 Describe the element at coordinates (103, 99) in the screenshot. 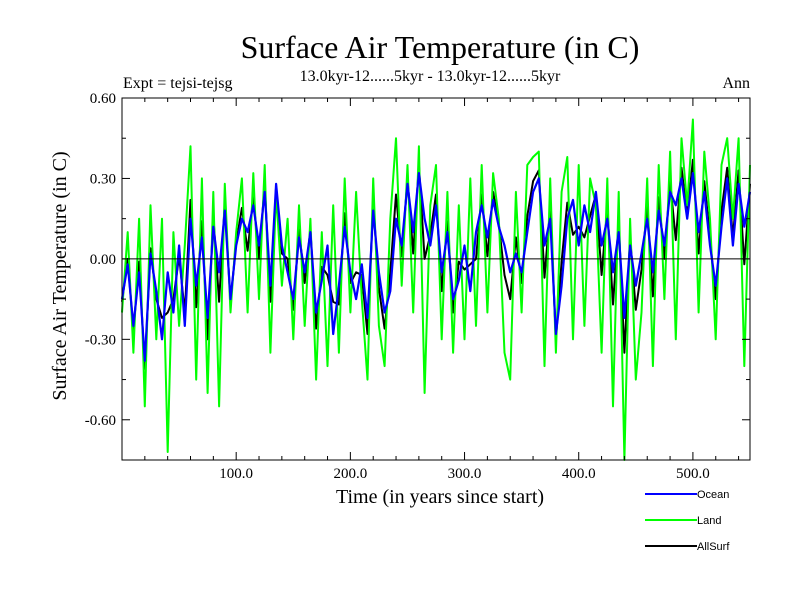

I see `y-tick-label: 0.60` at that location.